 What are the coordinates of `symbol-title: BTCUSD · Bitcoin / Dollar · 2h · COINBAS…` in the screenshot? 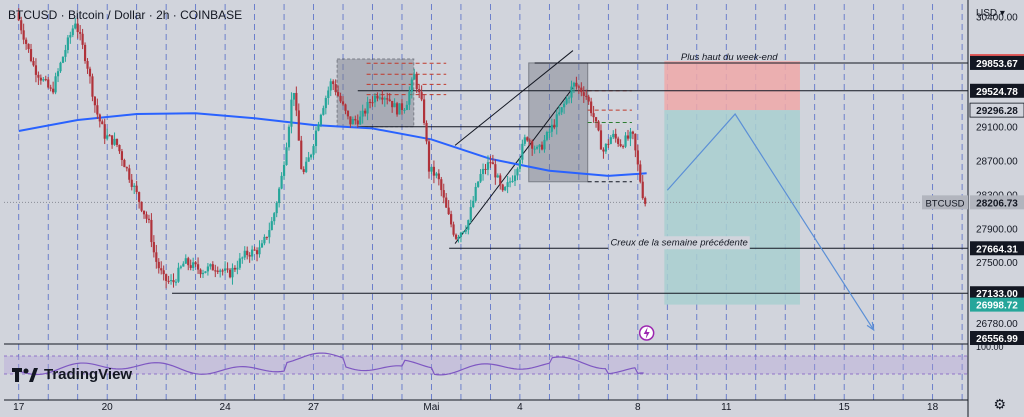 It's located at (125, 15).